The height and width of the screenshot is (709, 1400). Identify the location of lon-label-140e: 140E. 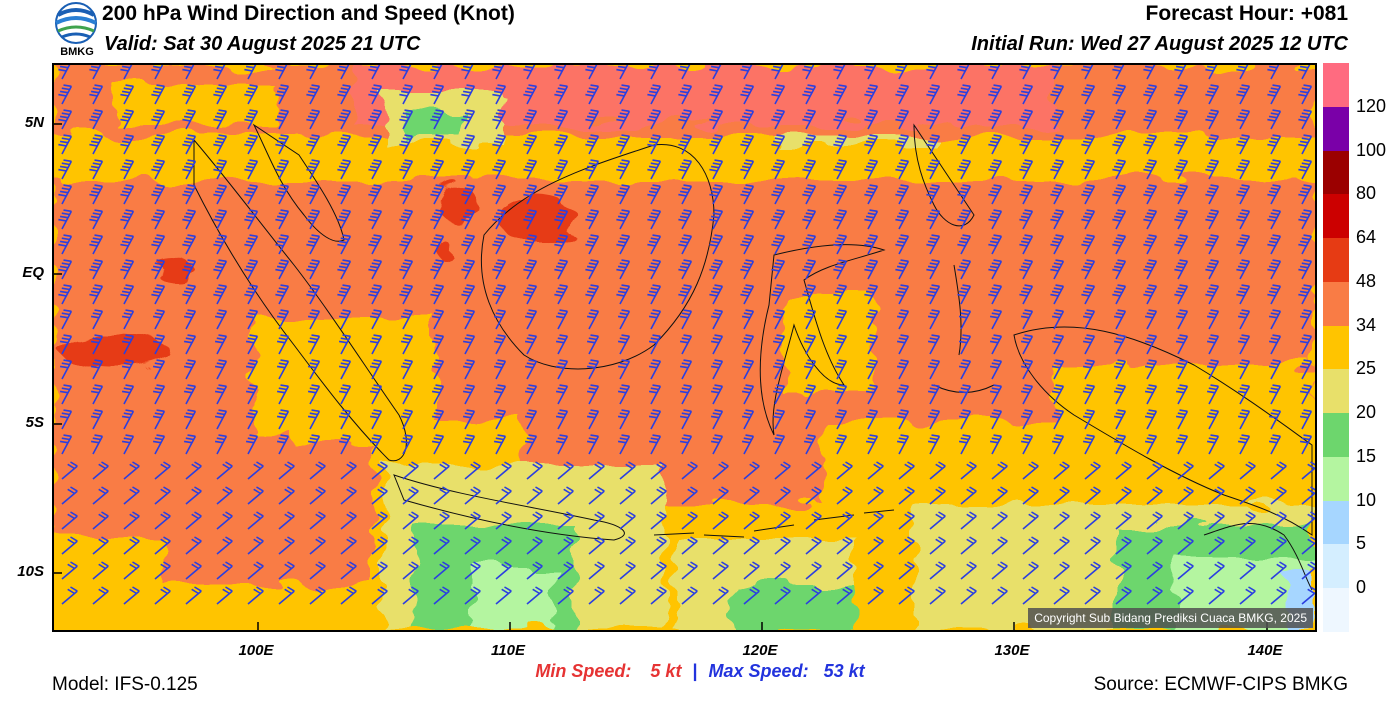
(1265, 650).